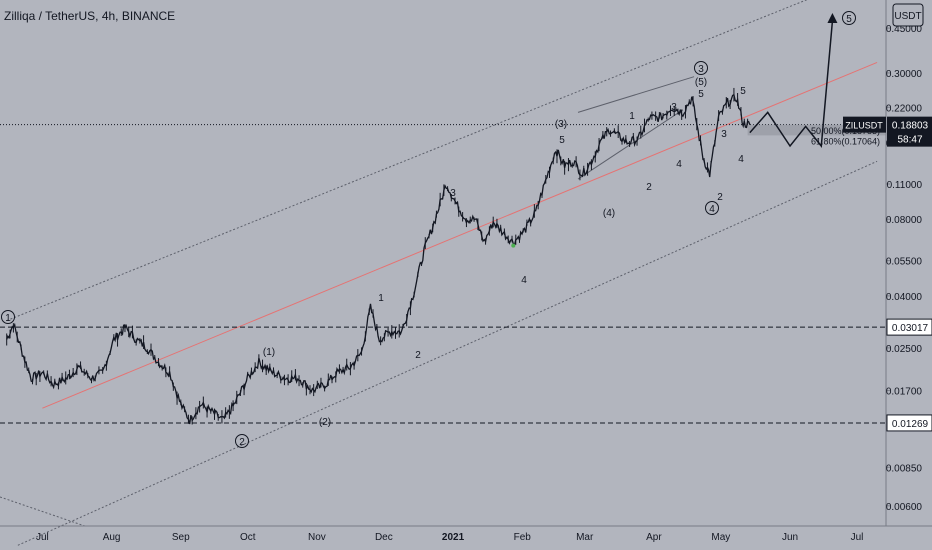 The height and width of the screenshot is (550, 932). What do you see at coordinates (791, 84) in the screenshot?
I see `projection-path` at bounding box center [791, 84].